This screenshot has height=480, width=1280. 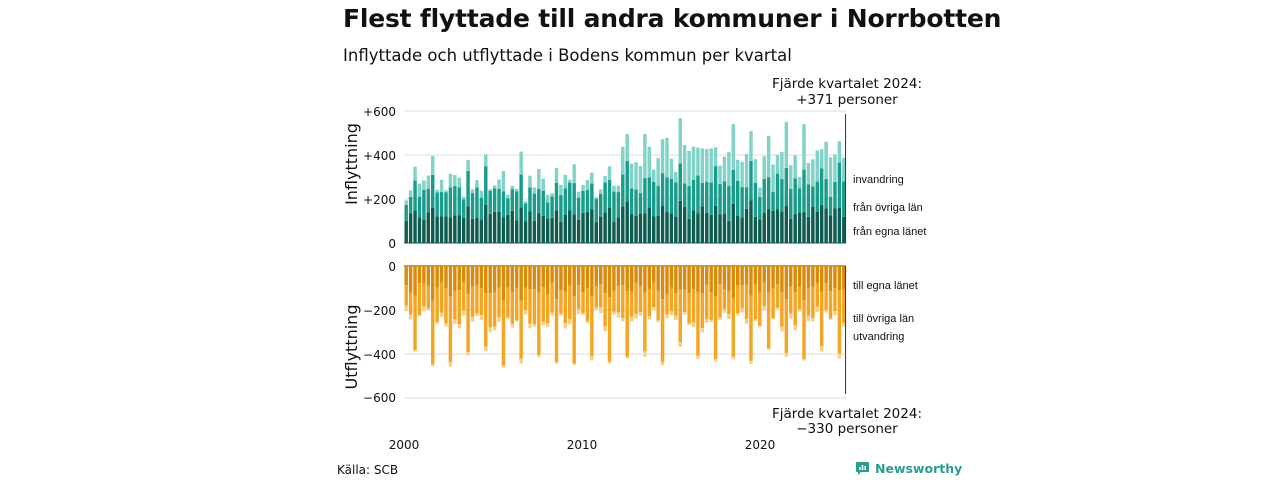 What do you see at coordinates (625, 330) in the screenshot?
I see `bars-utflyttning` at bounding box center [625, 330].